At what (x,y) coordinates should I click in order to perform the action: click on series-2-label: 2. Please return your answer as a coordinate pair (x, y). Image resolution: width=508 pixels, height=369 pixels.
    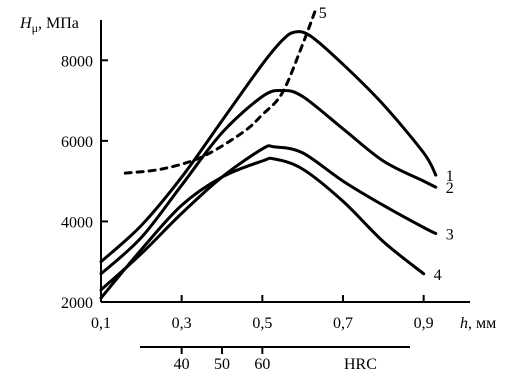
    Looking at the image, I should click on (450, 188).